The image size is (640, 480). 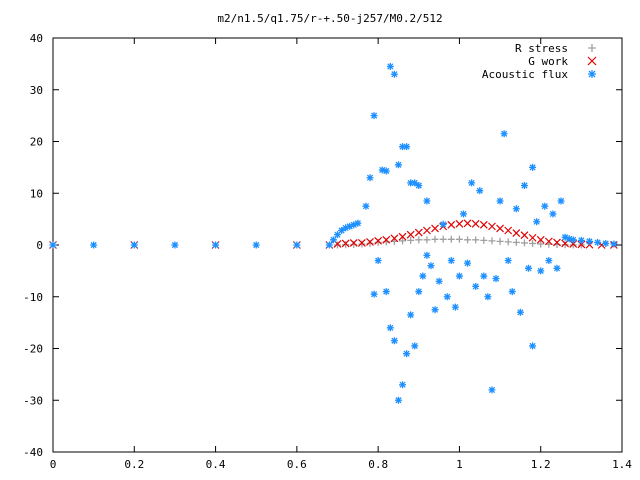 I want to click on y-tick-label: 10, so click(x=36, y=193).